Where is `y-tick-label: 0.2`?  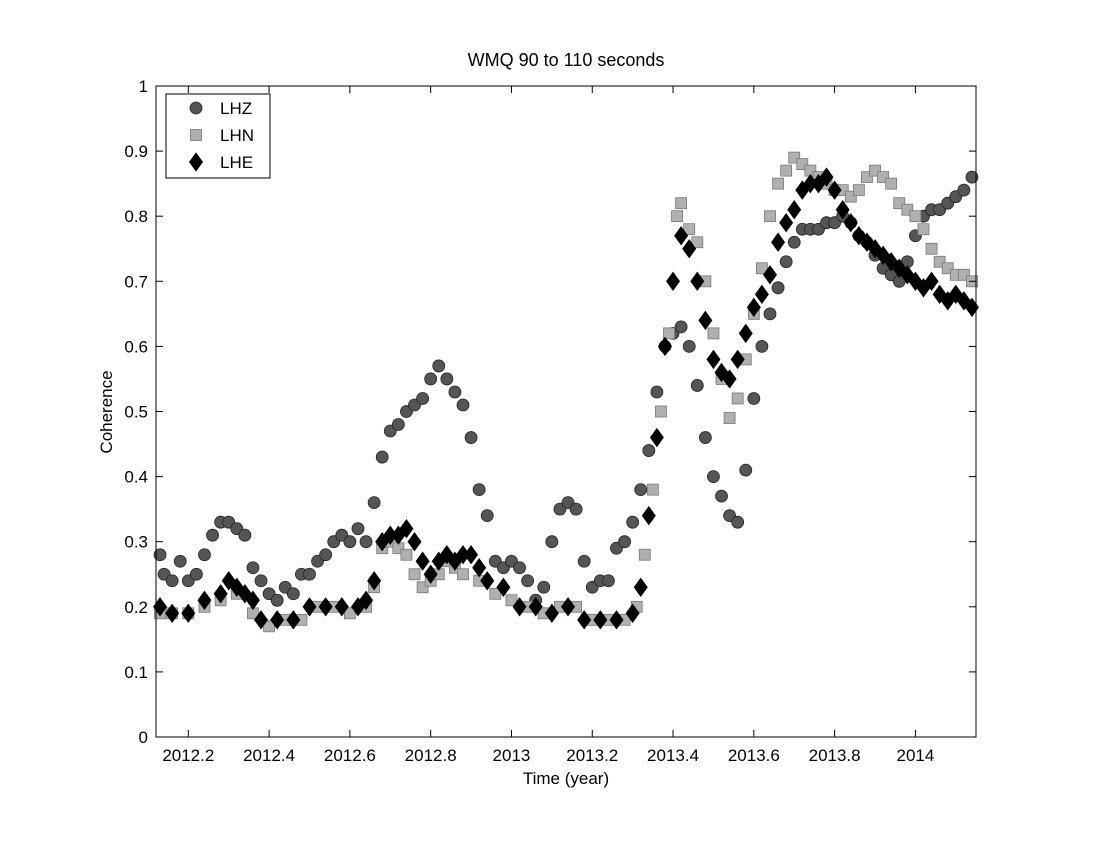 y-tick-label: 0.2 is located at coordinates (136, 607).